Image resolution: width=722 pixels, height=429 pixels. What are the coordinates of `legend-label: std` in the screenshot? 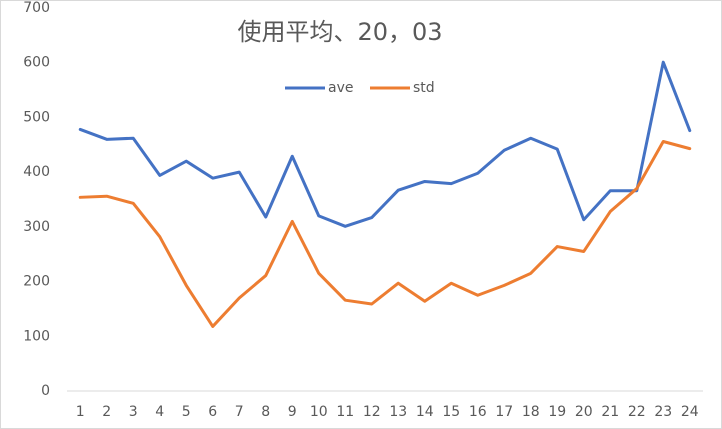 It's located at (424, 88).